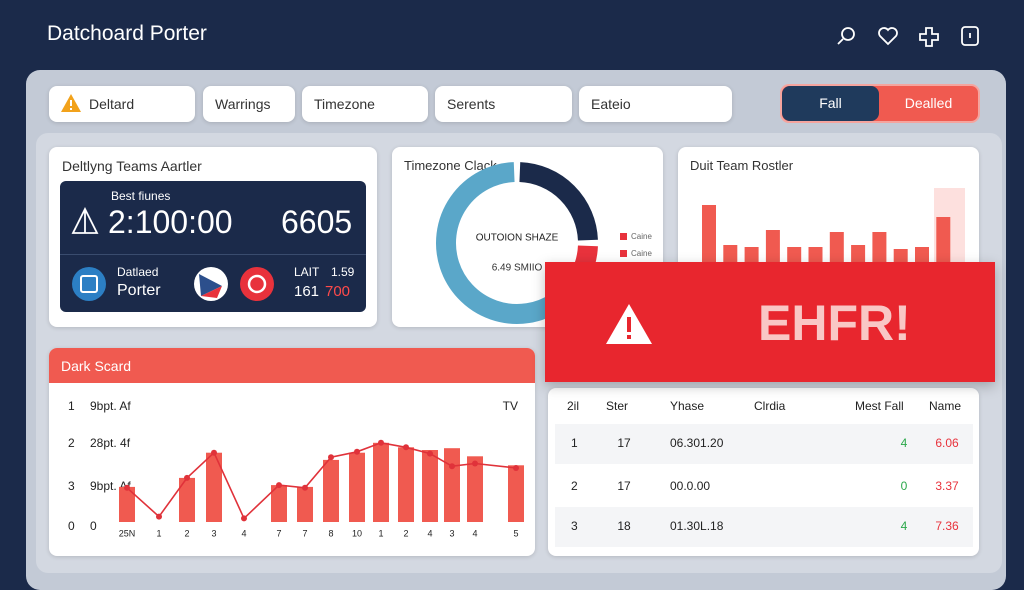 The height and width of the screenshot is (590, 1024). What do you see at coordinates (970, 36) in the screenshot?
I see `menu-icon` at bounding box center [970, 36].